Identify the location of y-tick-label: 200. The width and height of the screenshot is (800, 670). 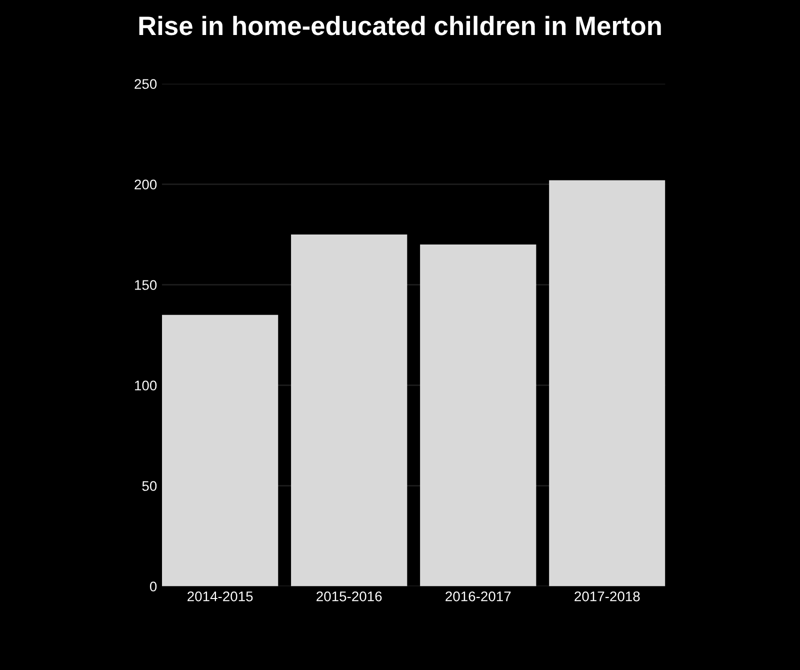
(145, 185).